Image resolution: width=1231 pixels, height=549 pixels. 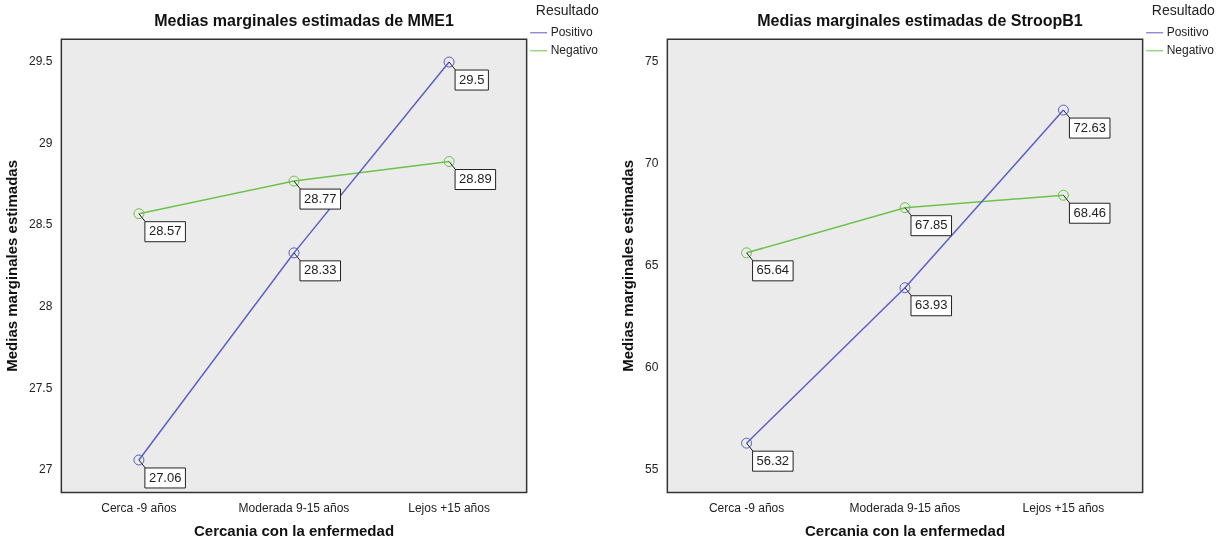 I want to click on data-label: 65.64, so click(x=773, y=270).